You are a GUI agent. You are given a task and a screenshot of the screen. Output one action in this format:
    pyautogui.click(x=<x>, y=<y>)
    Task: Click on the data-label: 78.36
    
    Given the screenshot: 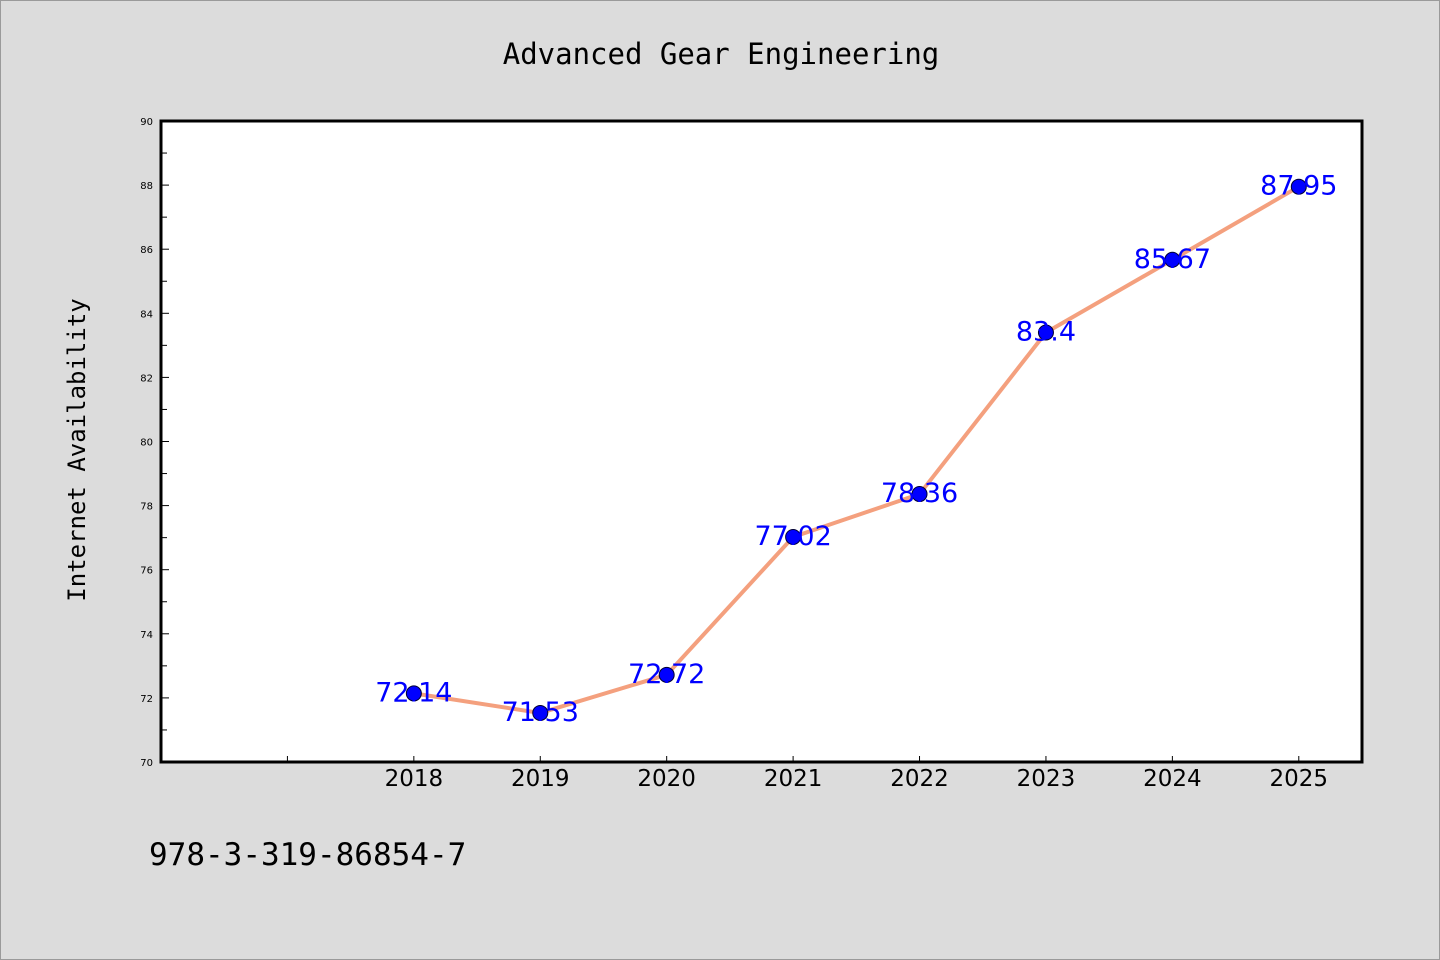 What is the action you would take?
    pyautogui.click(x=919, y=493)
    